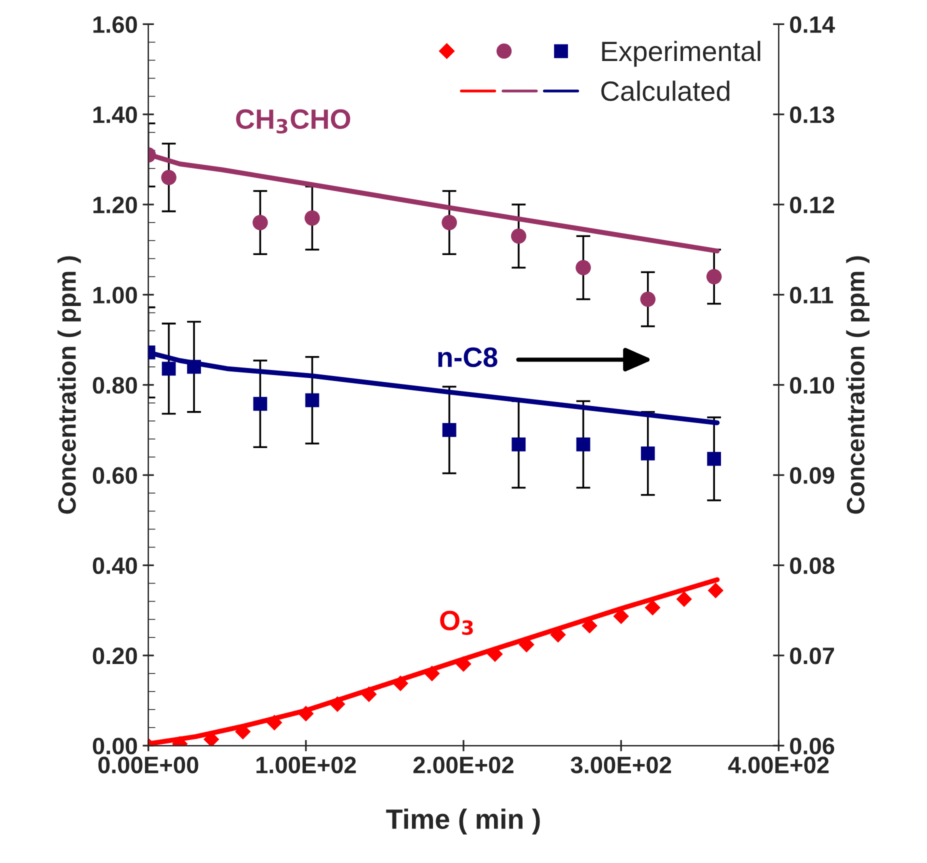  What do you see at coordinates (306, 765) in the screenshot?
I see `x-tick-label: 1.00E+02` at bounding box center [306, 765].